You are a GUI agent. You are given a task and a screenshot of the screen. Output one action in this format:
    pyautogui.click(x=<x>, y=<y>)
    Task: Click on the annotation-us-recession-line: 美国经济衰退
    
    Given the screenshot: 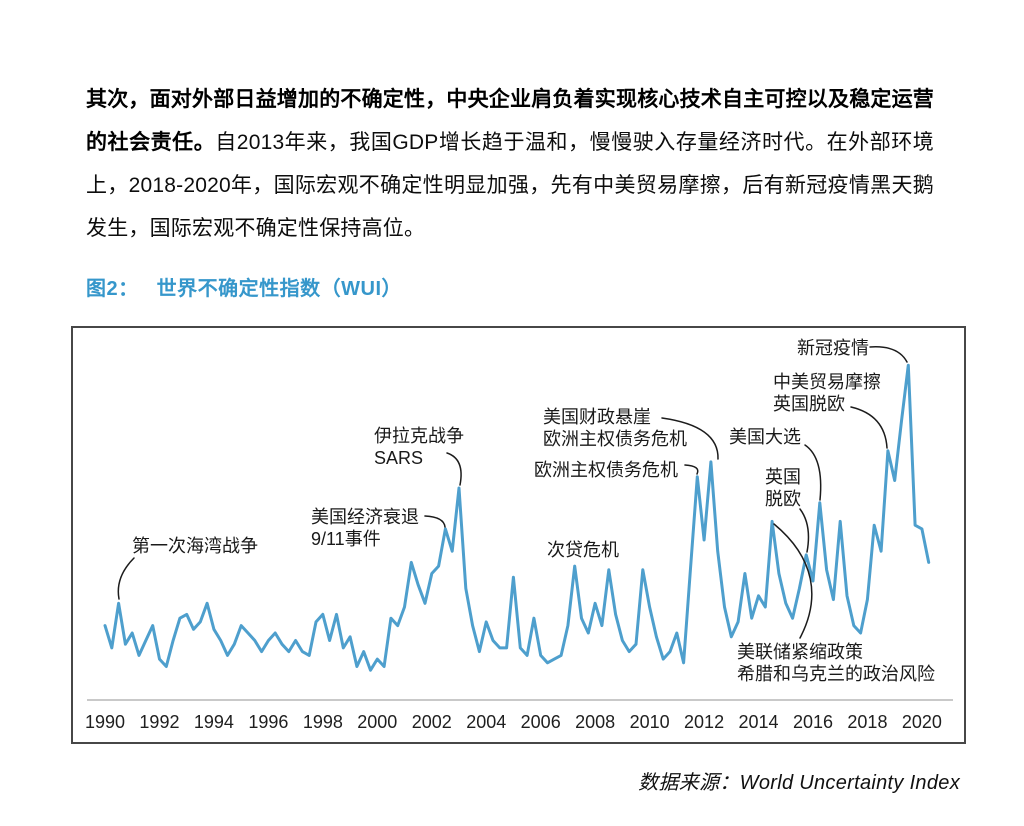 What is the action you would take?
    pyautogui.click(x=365, y=517)
    